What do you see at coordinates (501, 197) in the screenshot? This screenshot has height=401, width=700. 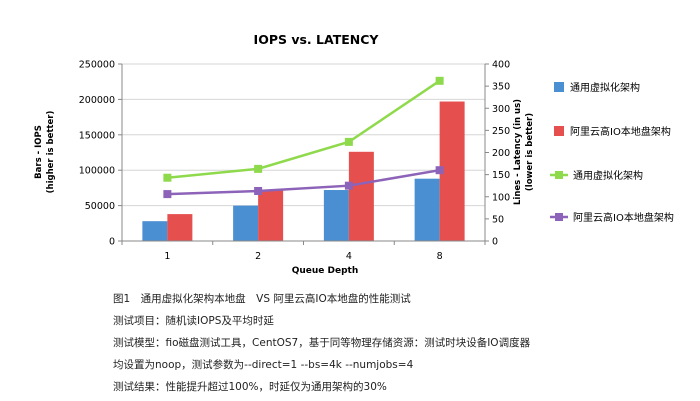 I see `right-tick-label: 100` at bounding box center [501, 197].